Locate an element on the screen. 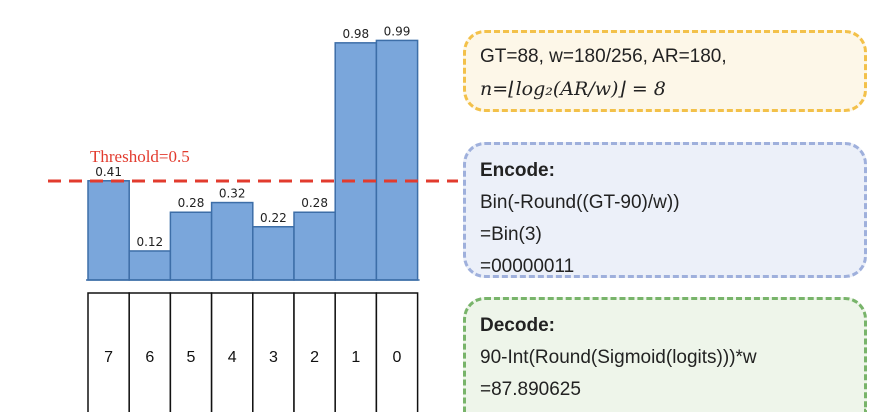  bit-index-label: 5 is located at coordinates (191, 357).